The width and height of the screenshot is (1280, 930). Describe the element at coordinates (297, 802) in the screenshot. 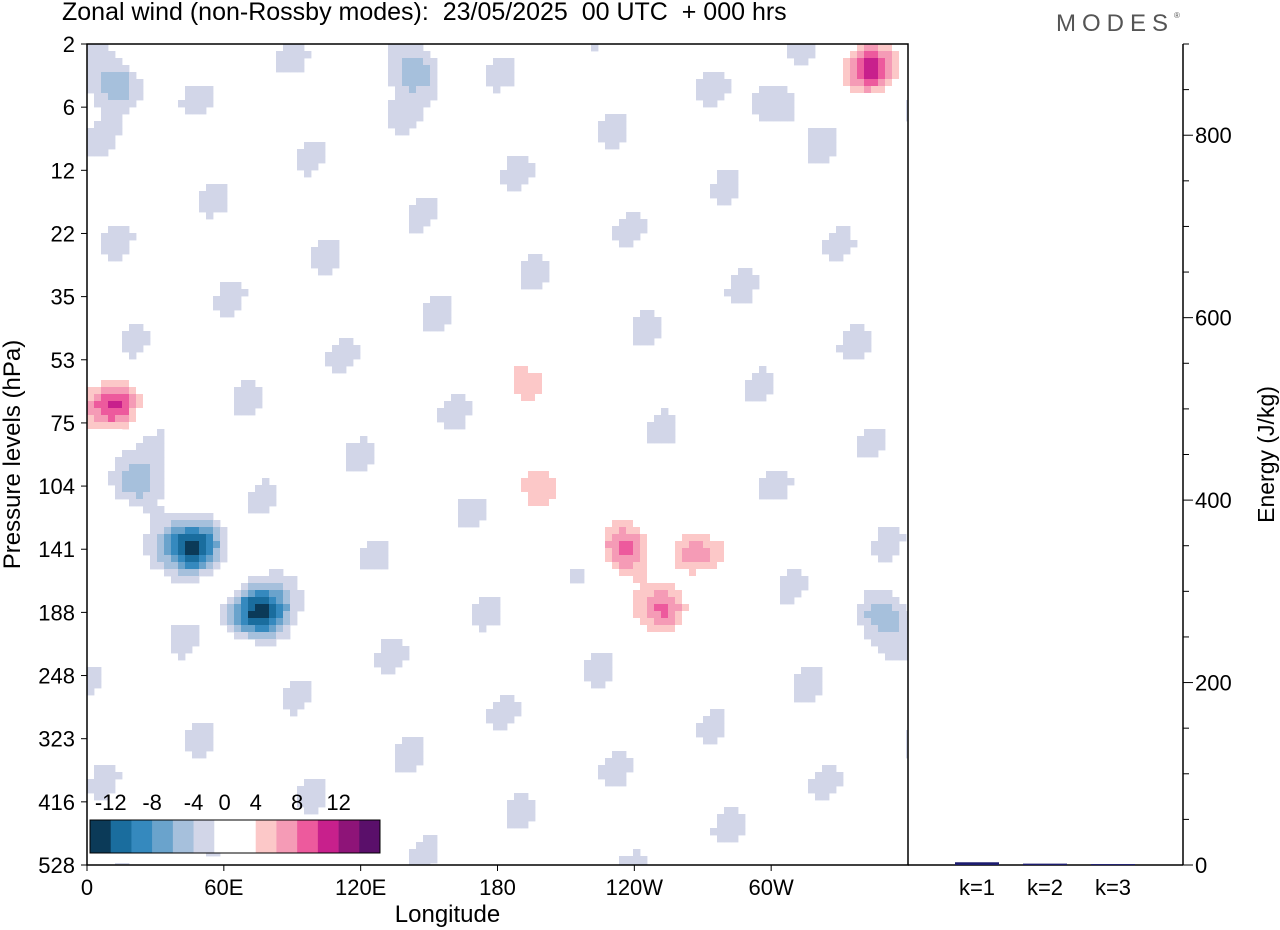

I see `colorbar-label: 8` at that location.